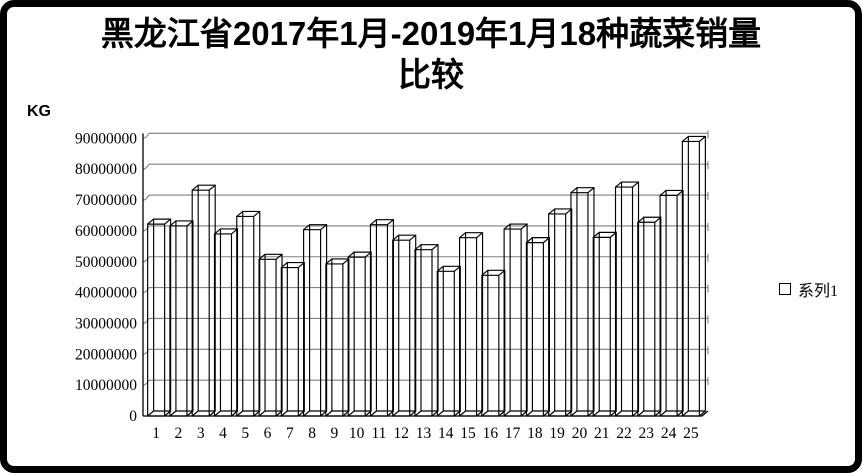 This screenshot has height=473, width=862. What do you see at coordinates (106, 354) in the screenshot?
I see `y-axis-tick-label: 20000000` at bounding box center [106, 354].